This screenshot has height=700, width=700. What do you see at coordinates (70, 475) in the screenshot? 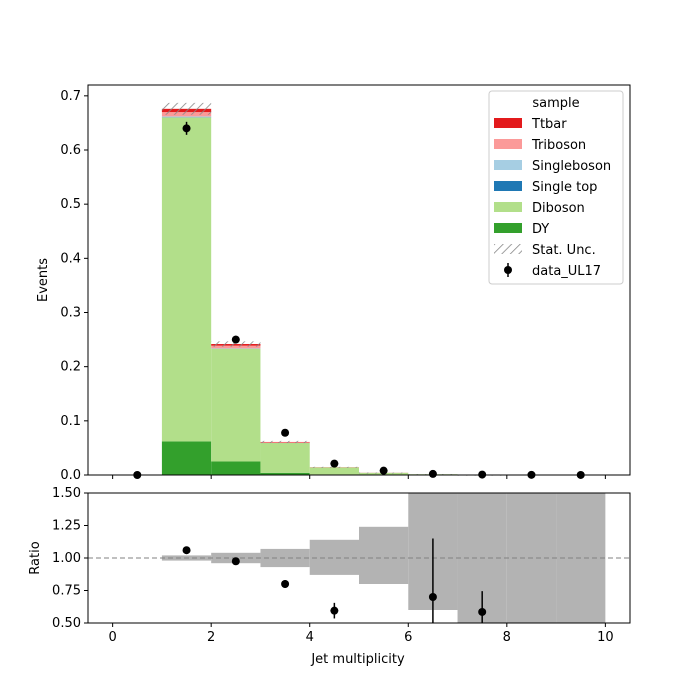
I see `main-y-tick-label-0: 0.0` at bounding box center [70, 475].